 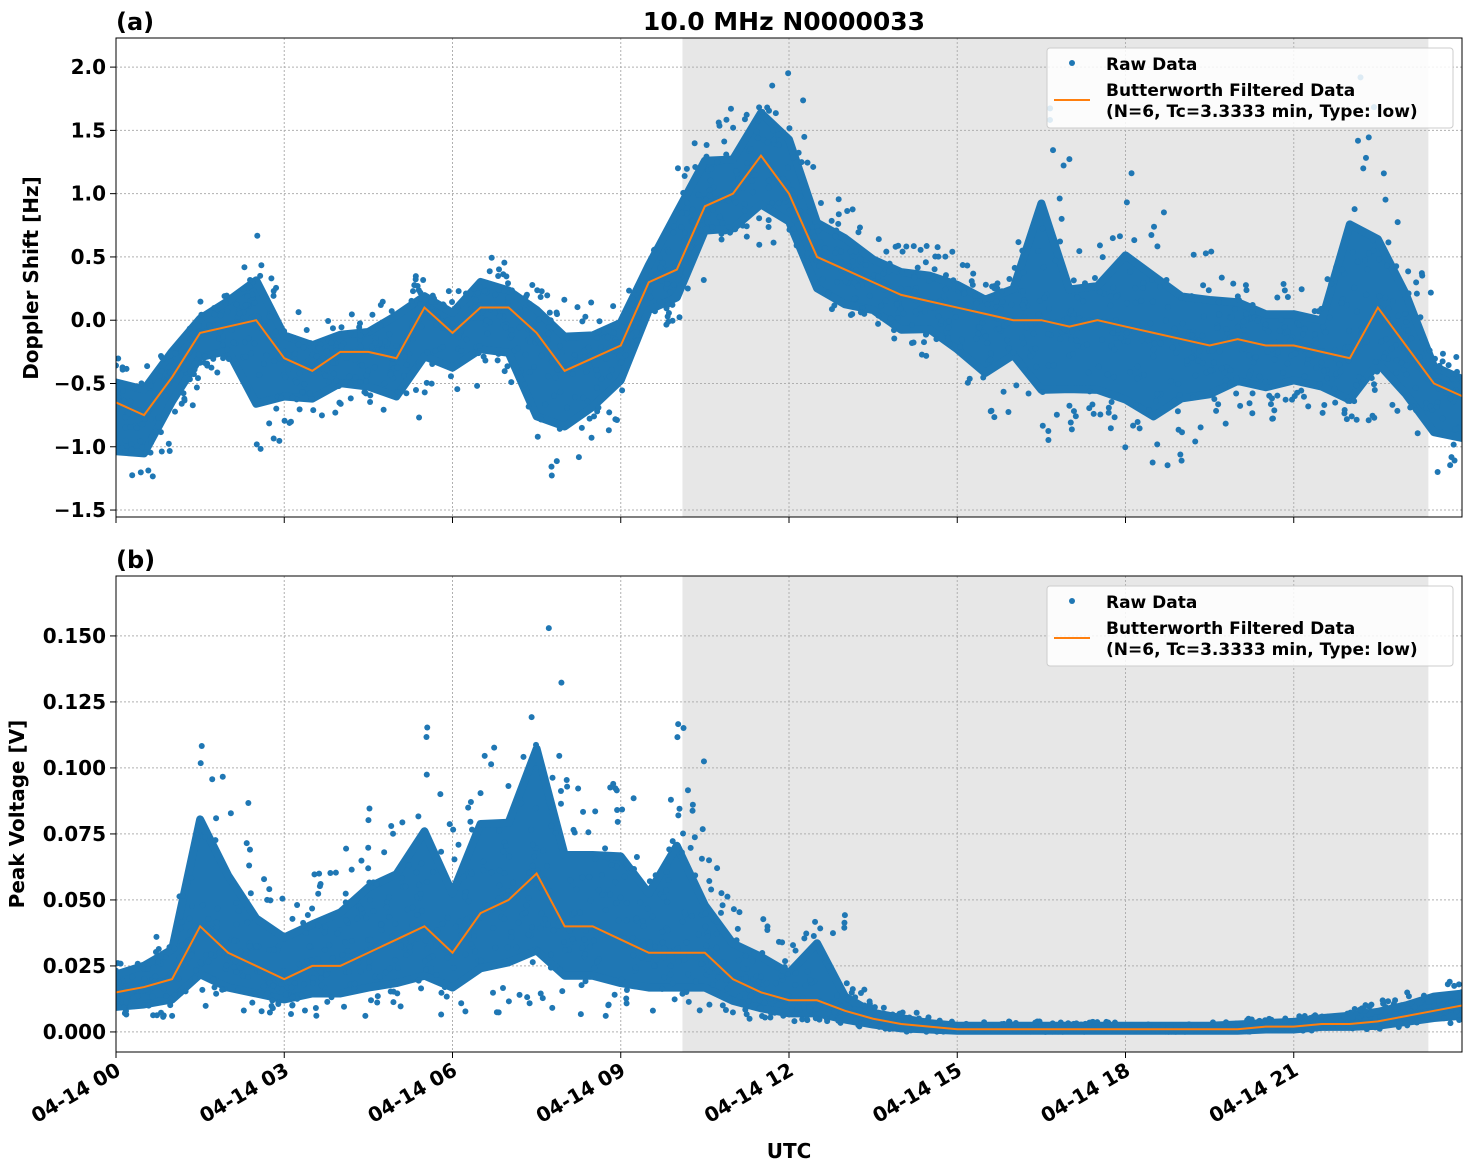 I want to click on legend-box, so click(x=1250, y=88).